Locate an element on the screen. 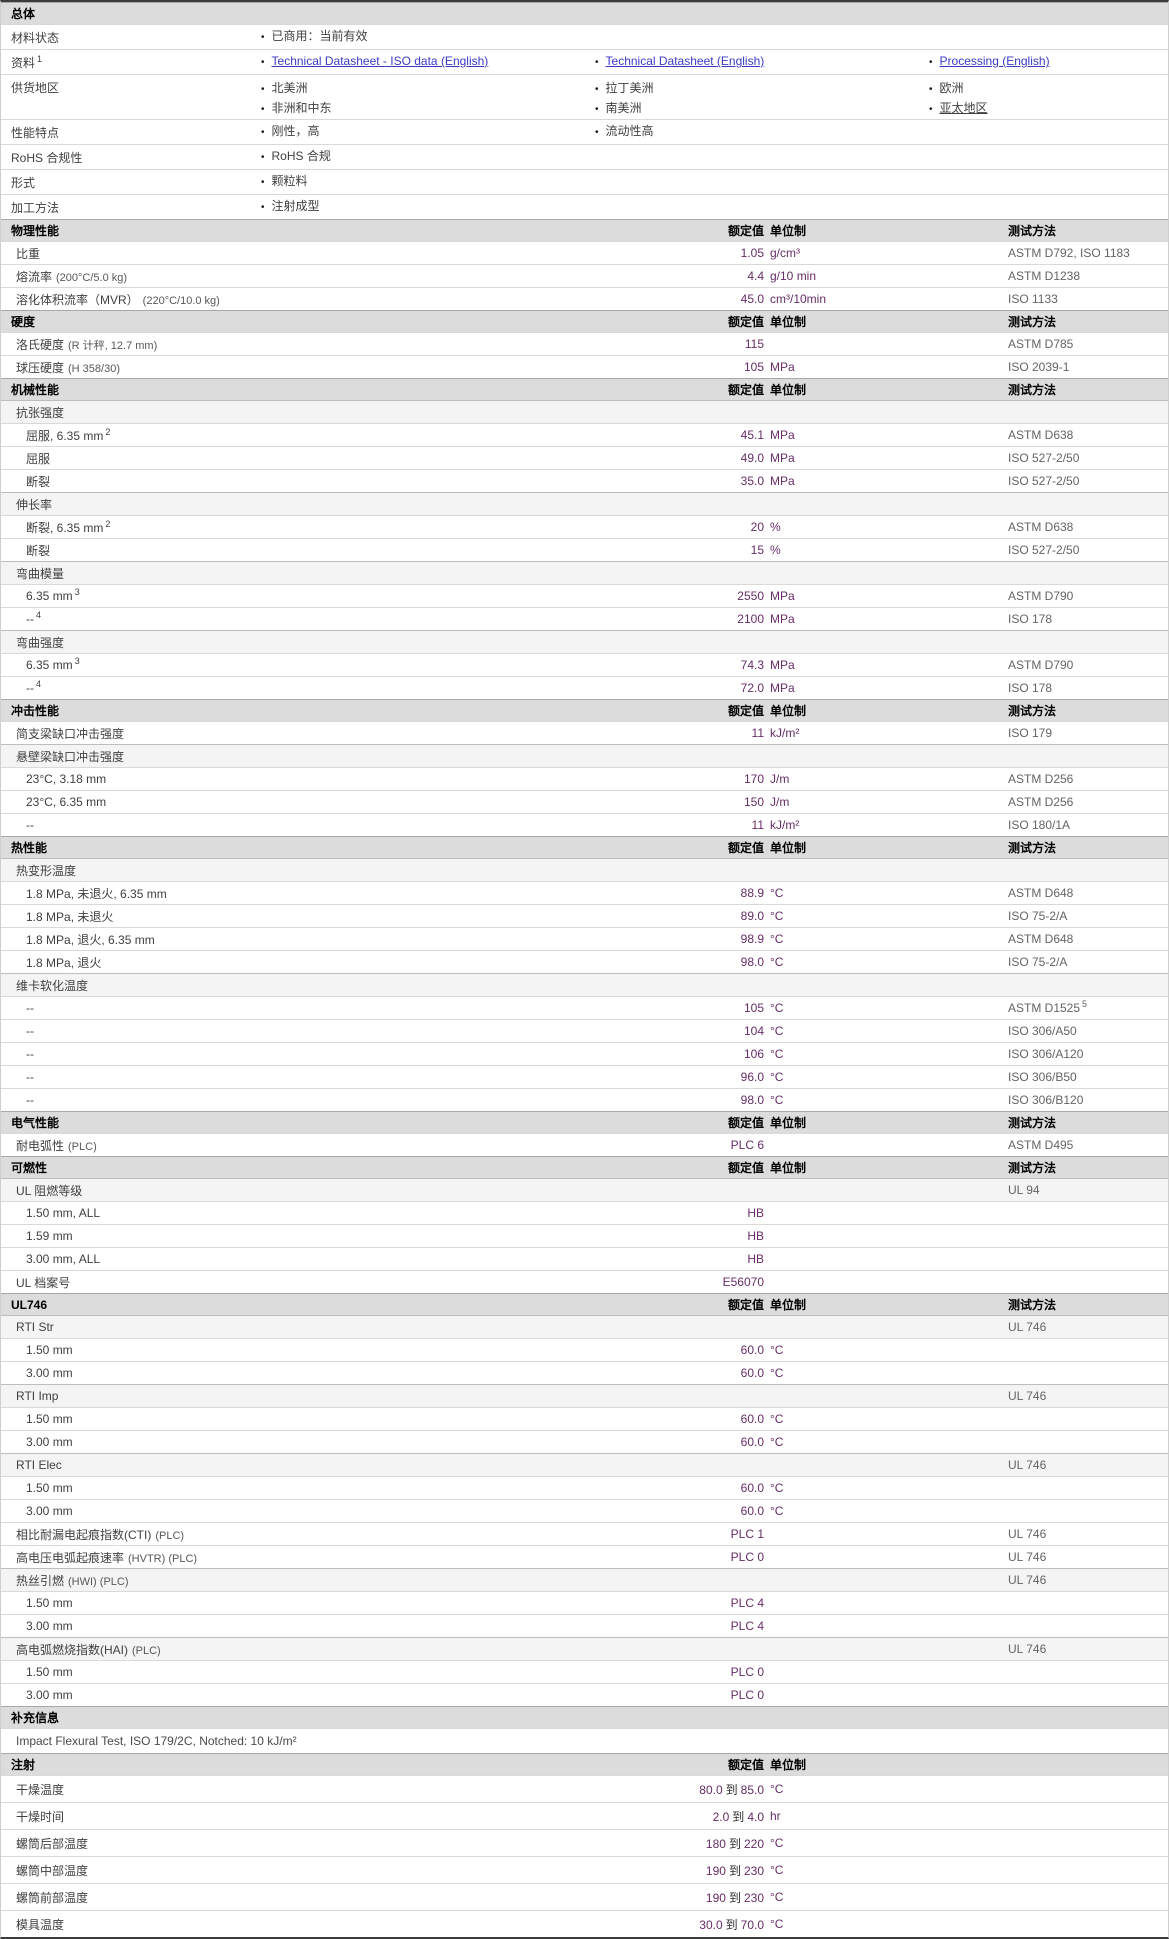  general-label: 加工方法 is located at coordinates (130, 207).